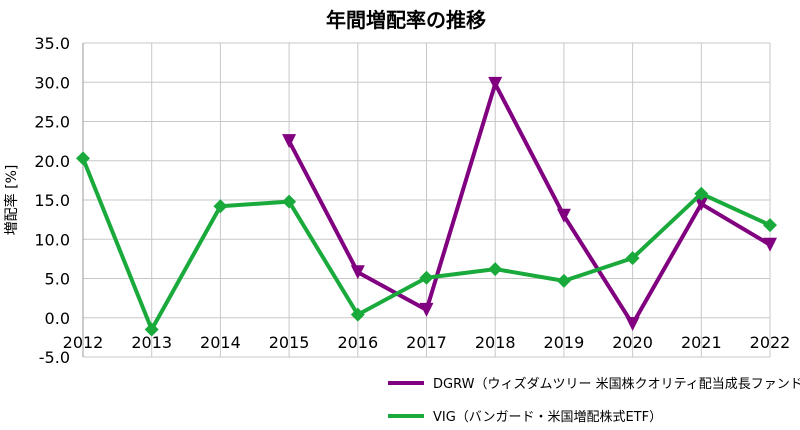 This screenshot has width=800, height=430. I want to click on legend-label: DGRW（ウィズダムツリー 米国株クオリティ配当成長ファンド）, so click(616, 384).